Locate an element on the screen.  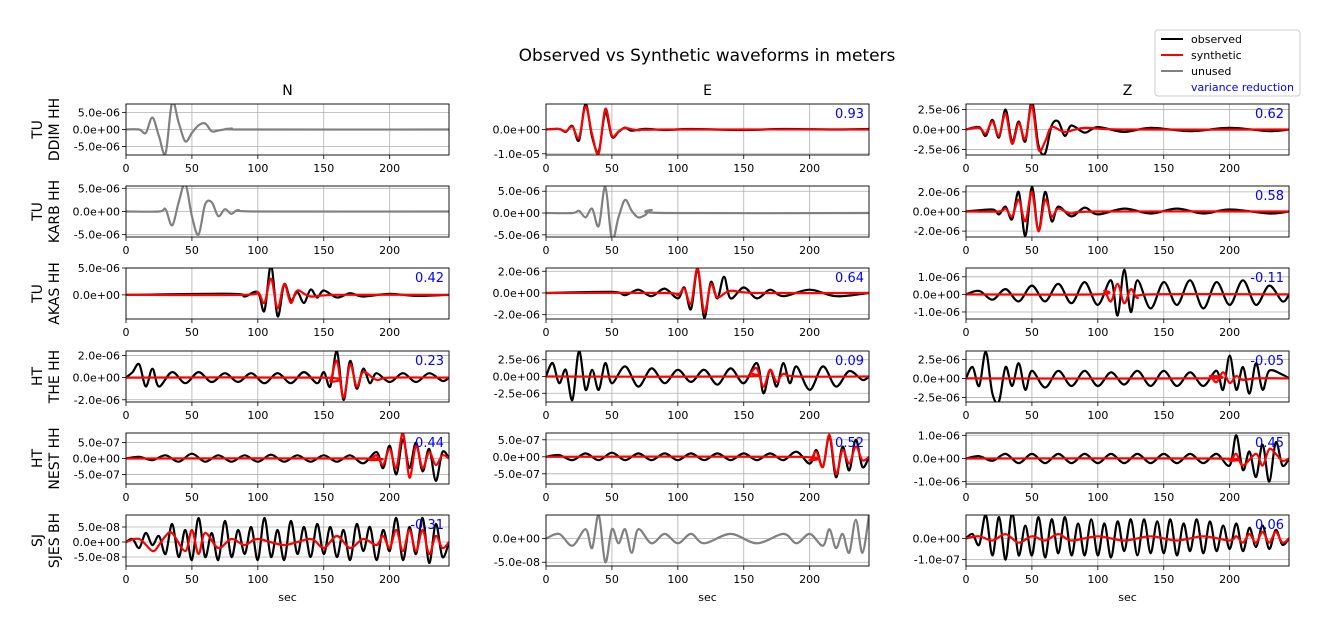
variance-reduction-label: -0.11 is located at coordinates (1267, 278).